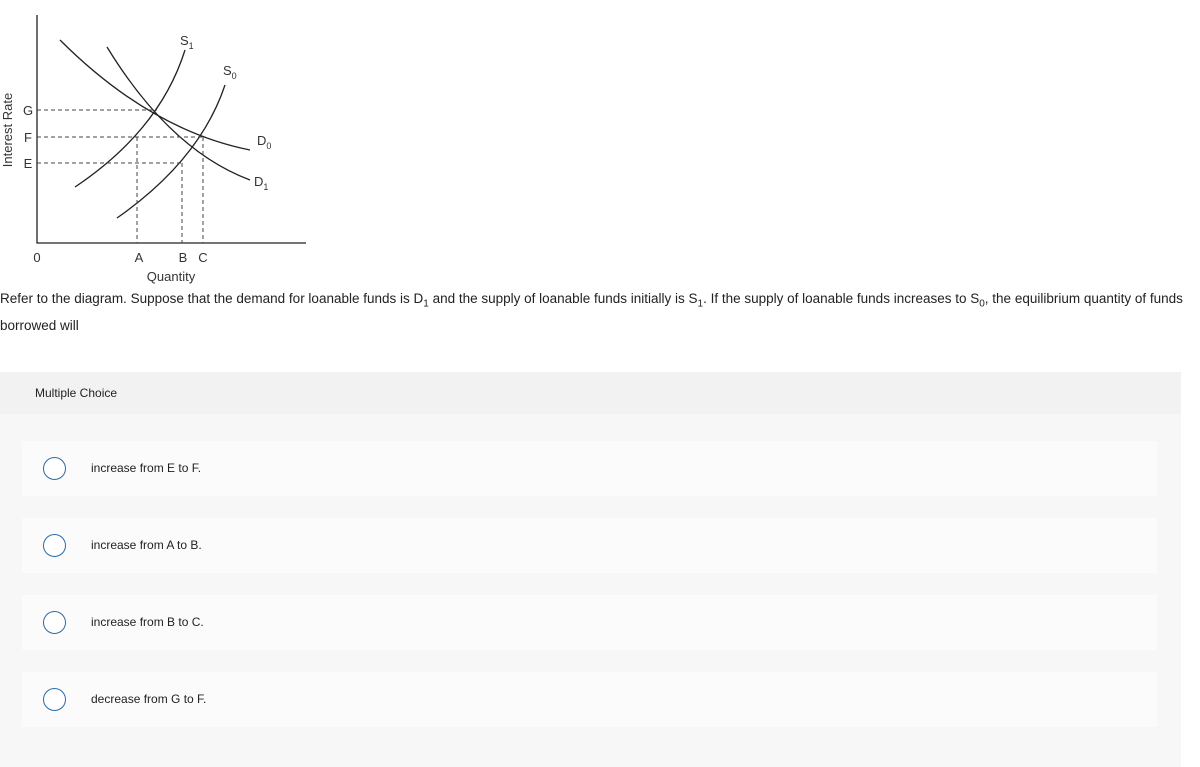  Describe the element at coordinates (590, 393) in the screenshot. I see `section-header: Multiple Choice` at that location.